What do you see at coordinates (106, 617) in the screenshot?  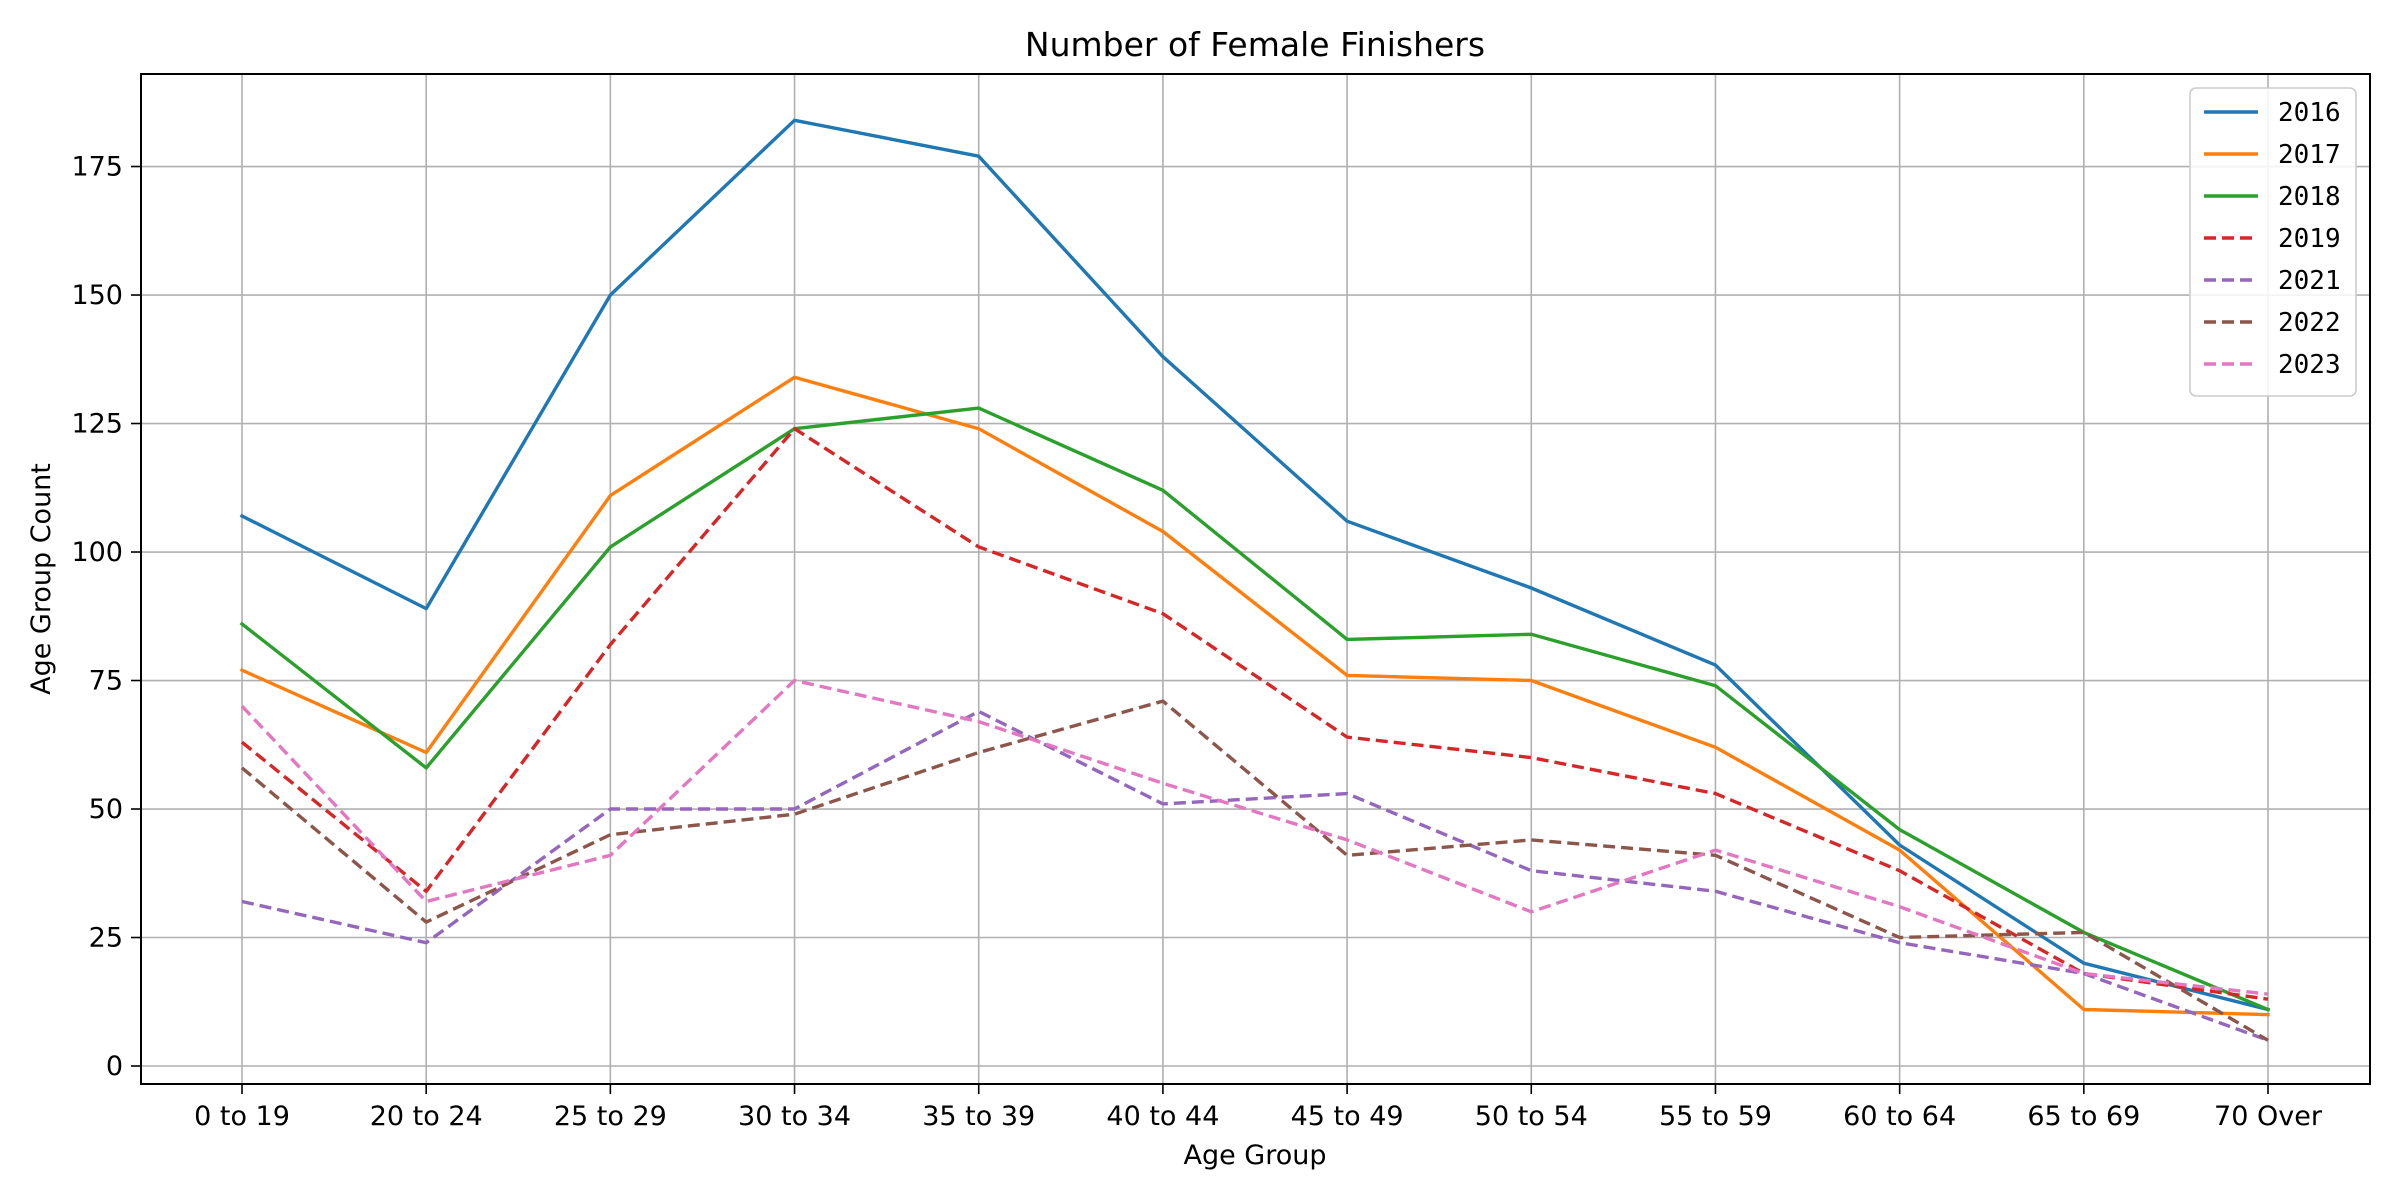 I see `y-axis: 0 25 50 75 100 125 150 175` at bounding box center [106, 617].